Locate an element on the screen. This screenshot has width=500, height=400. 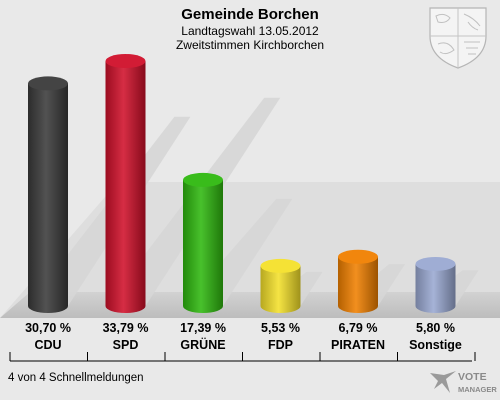
bar-gr-ne is located at coordinates (203, 246).